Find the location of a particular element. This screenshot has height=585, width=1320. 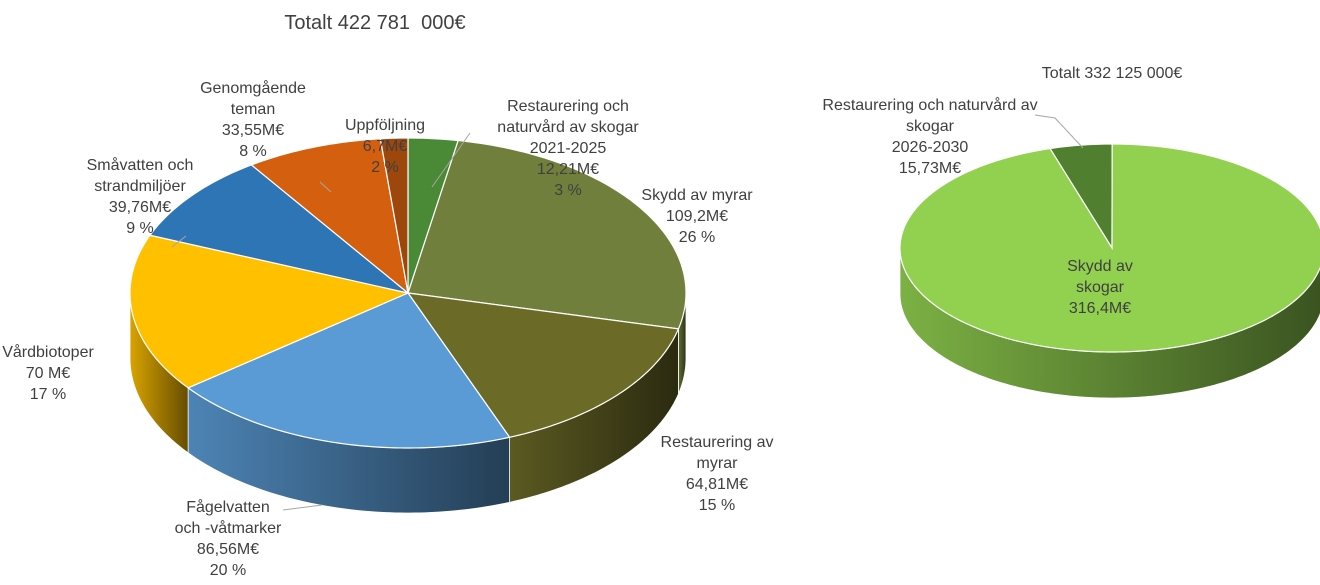

value-label: 33,55M€ is located at coordinates (253, 130).